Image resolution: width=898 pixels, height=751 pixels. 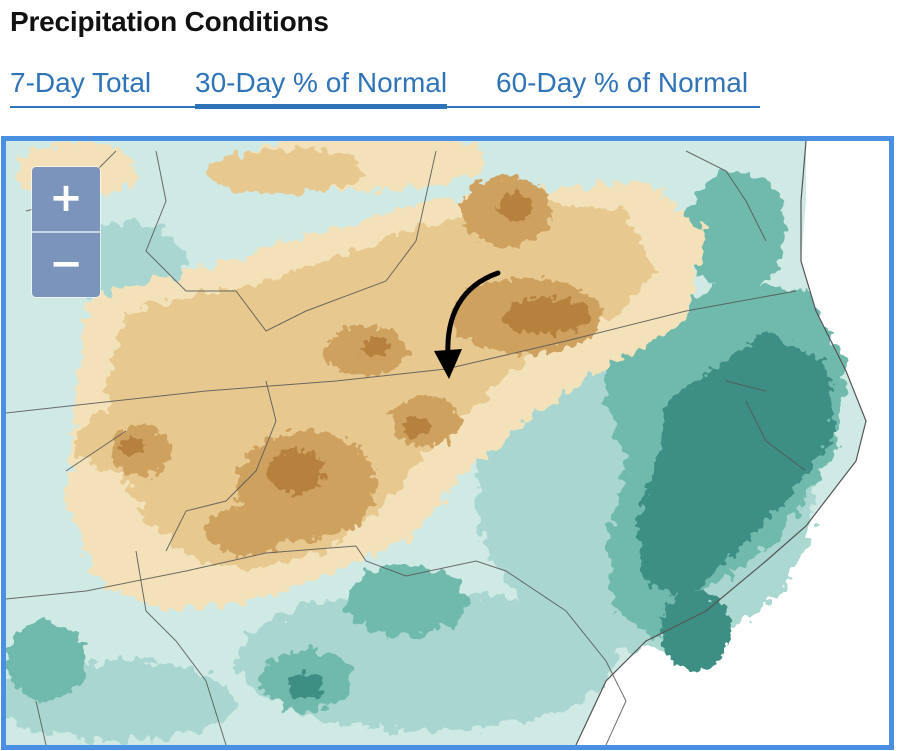 What do you see at coordinates (66, 264) in the screenshot?
I see `zoom-out-button: −` at bounding box center [66, 264].